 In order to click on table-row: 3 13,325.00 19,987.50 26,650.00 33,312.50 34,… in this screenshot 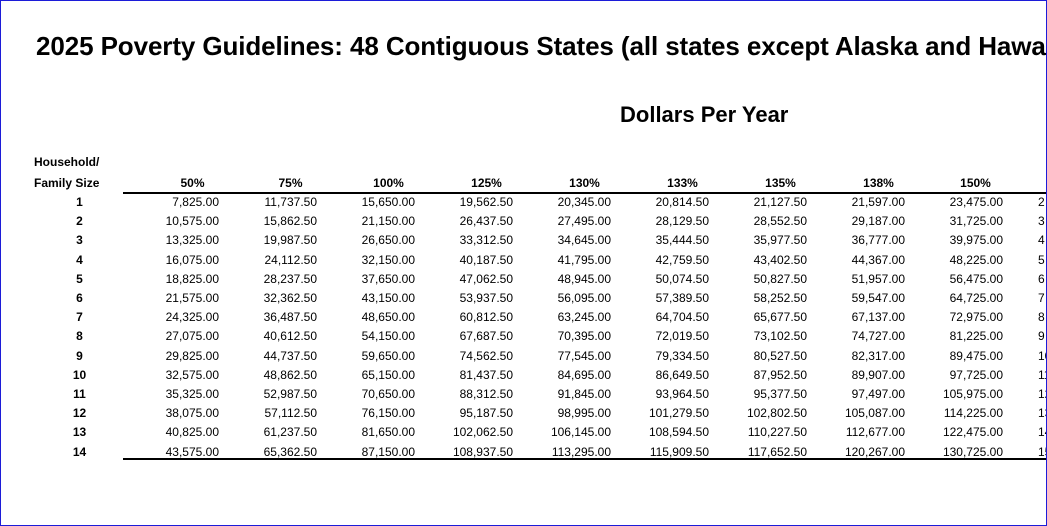, I will do `click(523, 242)`.